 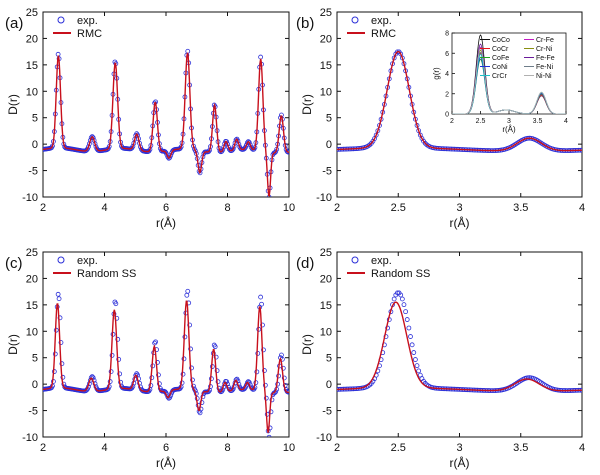 I want to click on y-tick-label: -5, so click(x=327, y=412).